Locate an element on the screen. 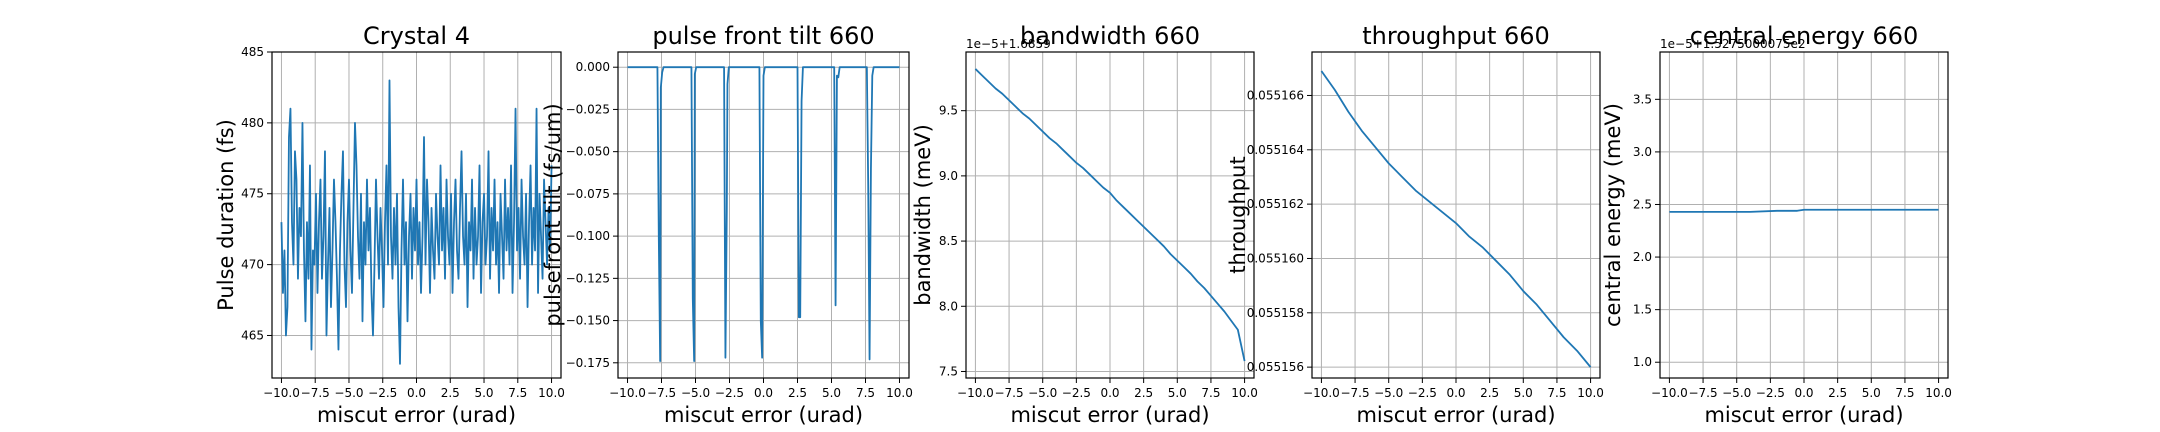 Image resolution: width=2160 pixels, height=432 pixels. y-tick-label: 8.0 is located at coordinates (948, 306).